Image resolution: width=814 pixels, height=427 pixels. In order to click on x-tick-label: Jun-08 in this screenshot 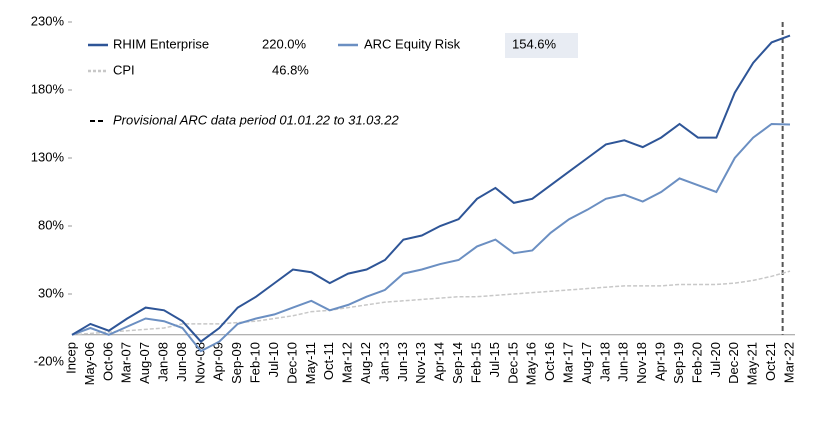, I will do `click(181, 362)`.